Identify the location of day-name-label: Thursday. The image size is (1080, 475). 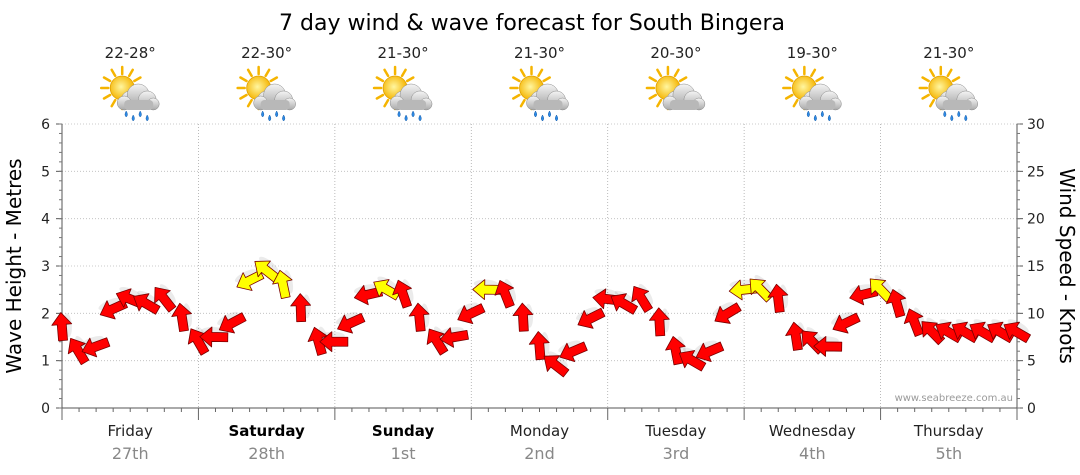
(948, 431).